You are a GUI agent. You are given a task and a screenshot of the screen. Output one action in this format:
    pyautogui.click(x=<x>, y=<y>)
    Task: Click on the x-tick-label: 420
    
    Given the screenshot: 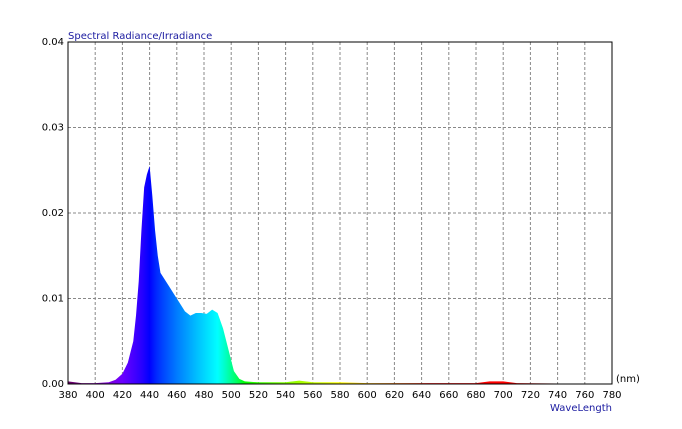 What is the action you would take?
    pyautogui.click(x=122, y=395)
    